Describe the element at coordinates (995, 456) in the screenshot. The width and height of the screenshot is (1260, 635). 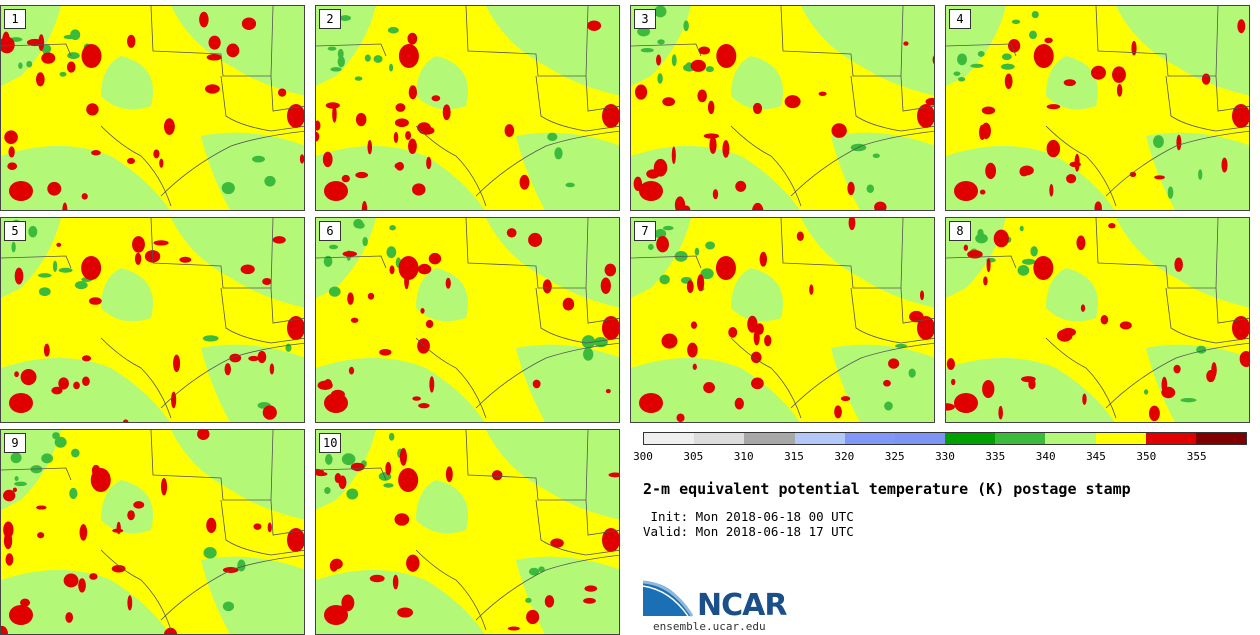
I see `colorbar-tick-label: 335` at that location.